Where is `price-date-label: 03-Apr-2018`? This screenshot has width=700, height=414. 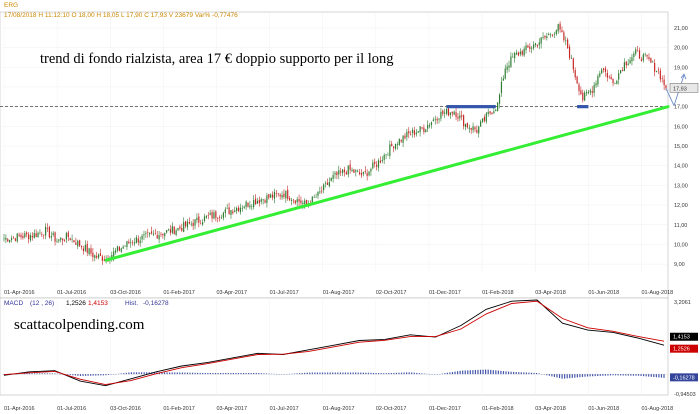 price-date-label: 03-Apr-2018 is located at coordinates (550, 293).